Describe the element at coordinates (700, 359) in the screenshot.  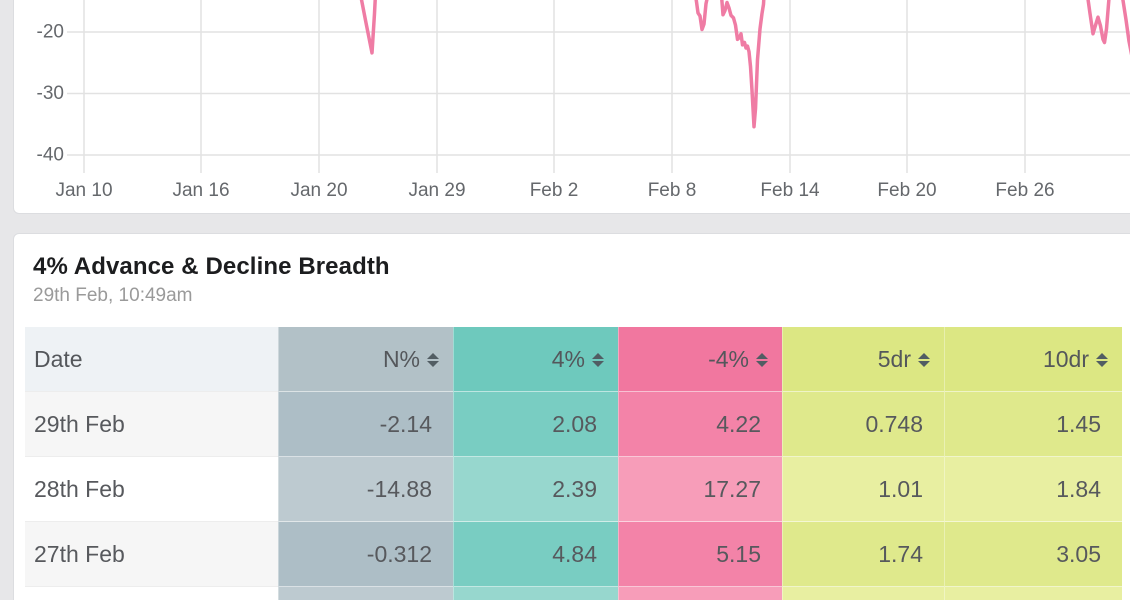
I see `column-header-m4: -4%` at that location.